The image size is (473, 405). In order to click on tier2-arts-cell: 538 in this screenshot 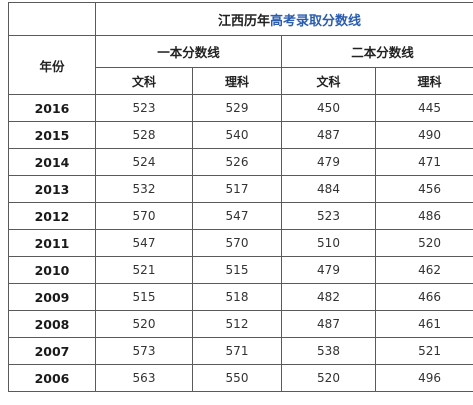, I will do `click(328, 351)`.